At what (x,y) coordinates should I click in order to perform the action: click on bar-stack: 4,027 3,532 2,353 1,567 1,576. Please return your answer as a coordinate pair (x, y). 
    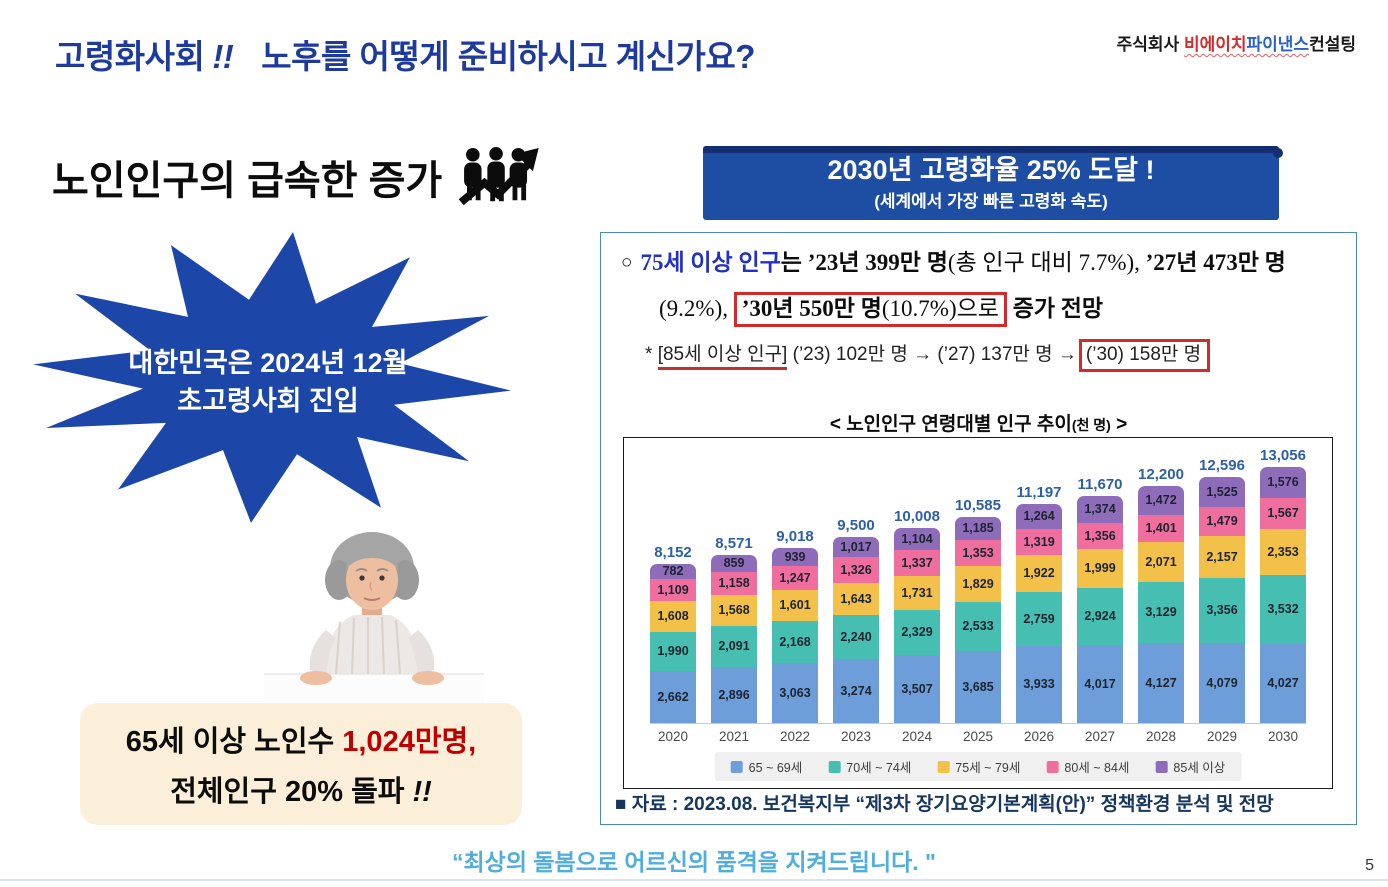
    Looking at the image, I should click on (1283, 595).